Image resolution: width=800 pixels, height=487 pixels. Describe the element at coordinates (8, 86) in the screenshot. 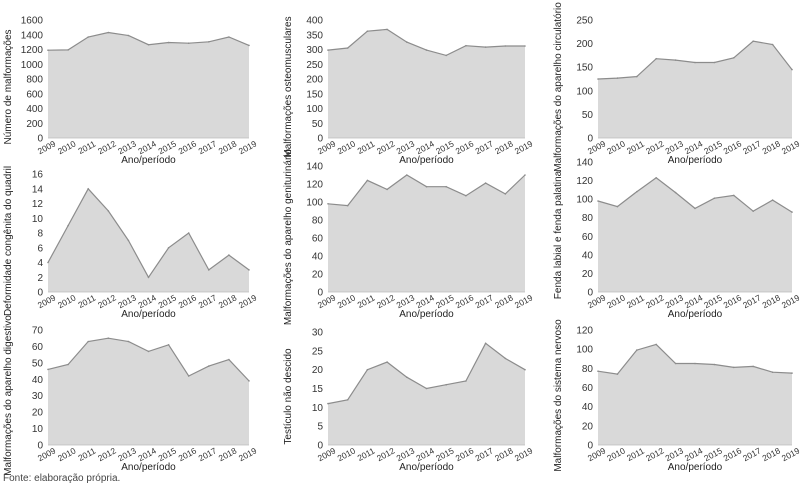

I see `y-axis-label: Número de malformações` at that location.